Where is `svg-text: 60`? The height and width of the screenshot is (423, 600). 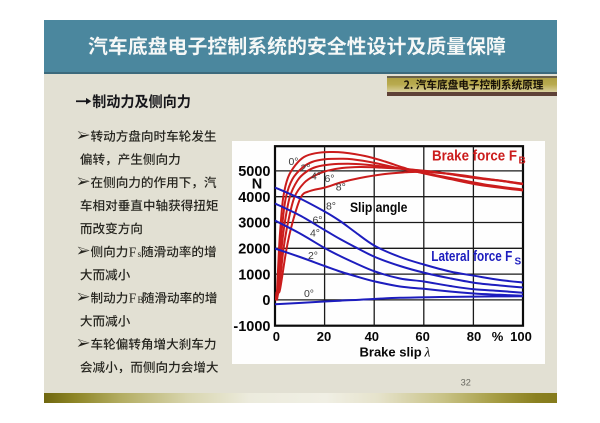 svg-text: 60 is located at coordinates (422, 336).